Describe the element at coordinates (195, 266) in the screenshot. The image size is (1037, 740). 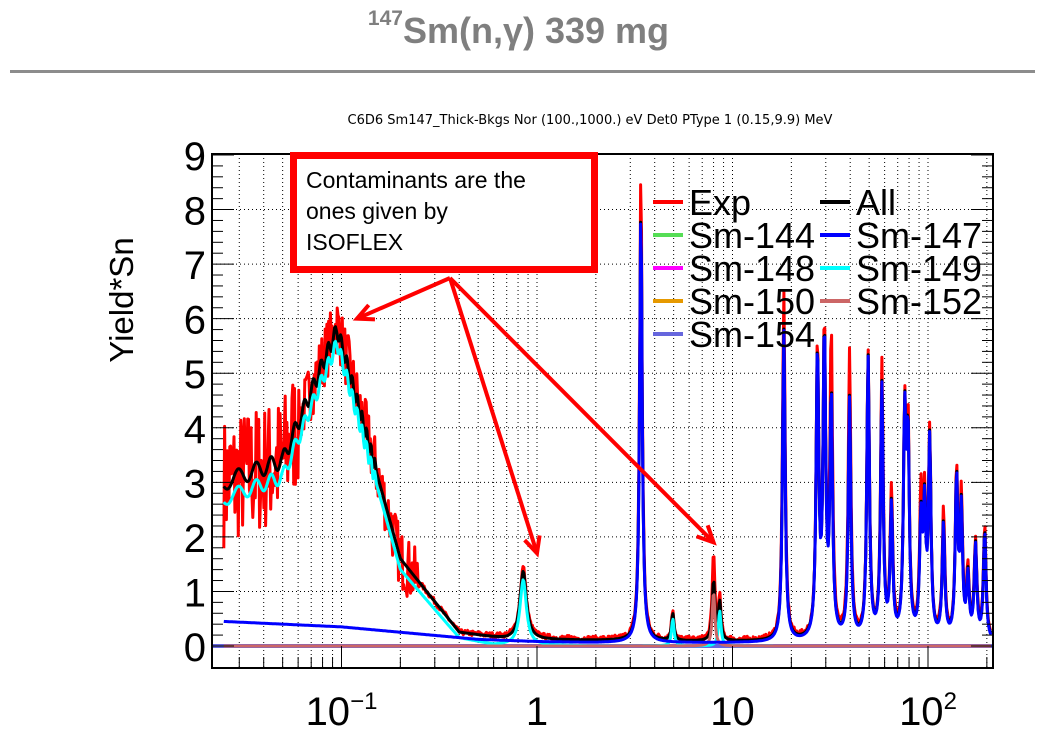
I see `y-tick-label: 7` at that location.